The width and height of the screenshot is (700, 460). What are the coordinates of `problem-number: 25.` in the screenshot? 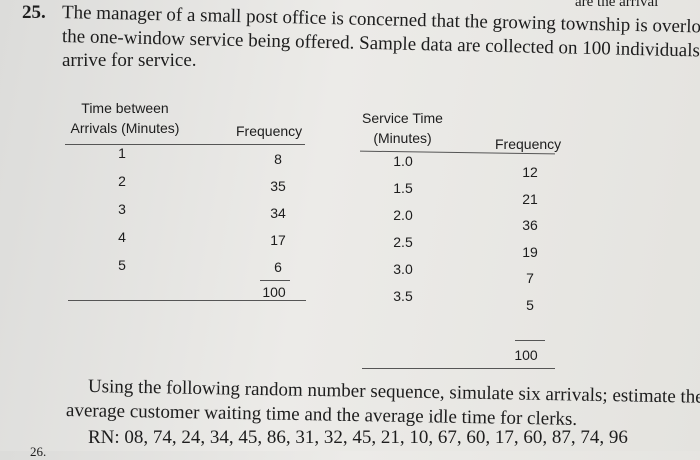 It's located at (34, 12).